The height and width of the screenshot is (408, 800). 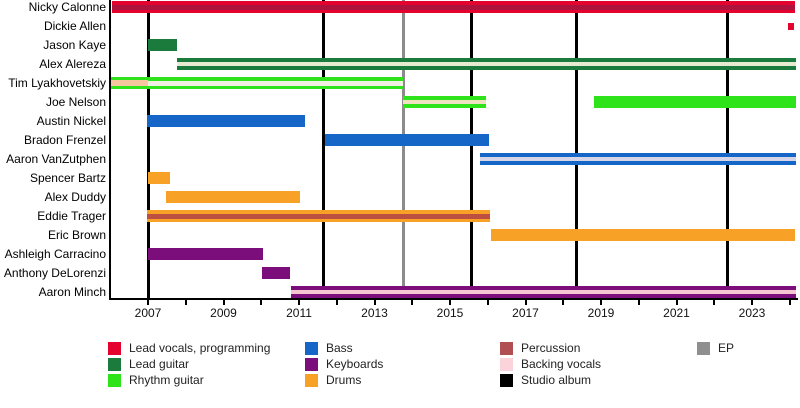 What do you see at coordinates (72, 64) in the screenshot?
I see `member-row-label: Alex Alereza` at bounding box center [72, 64].